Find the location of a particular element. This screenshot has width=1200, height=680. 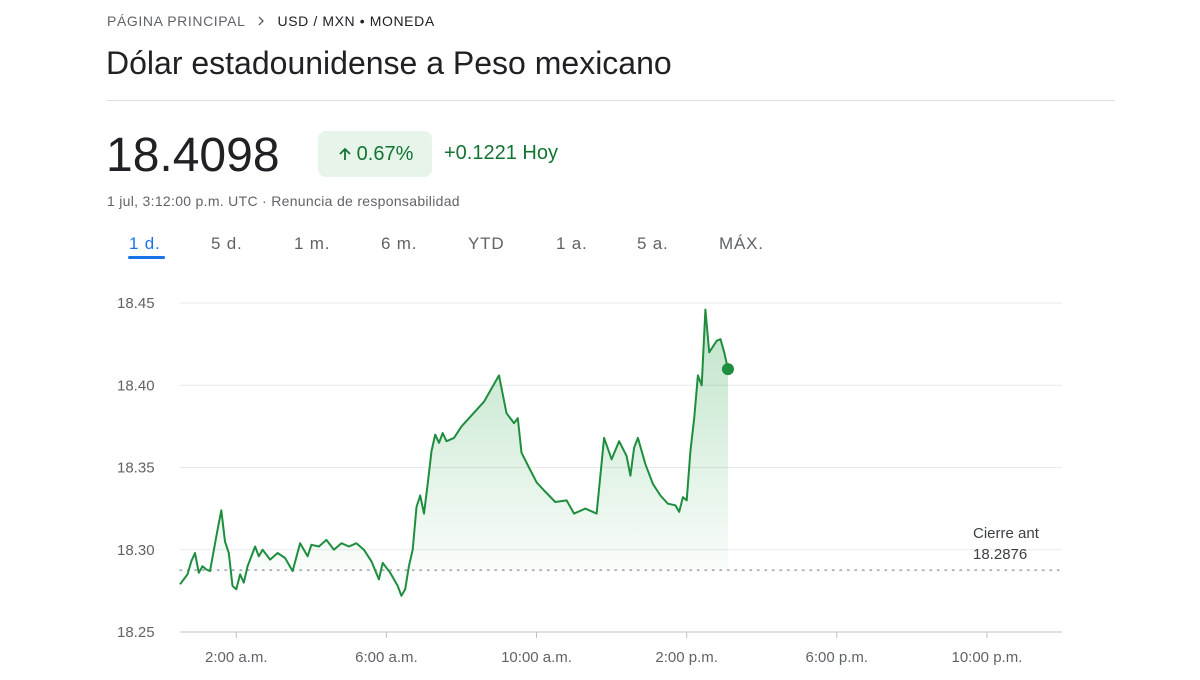

x-tick-label: 6:00 p.m. is located at coordinates (837, 657).